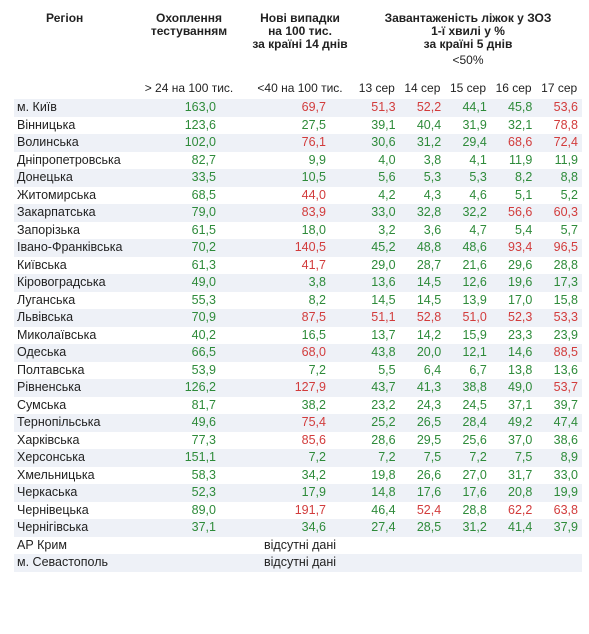 The height and width of the screenshot is (634, 589). What do you see at coordinates (298, 108) in the screenshot?
I see `table-row: м. Київ 163,0 69,7 51,3 52,2 44,1 45,8 53,6` at bounding box center [298, 108].